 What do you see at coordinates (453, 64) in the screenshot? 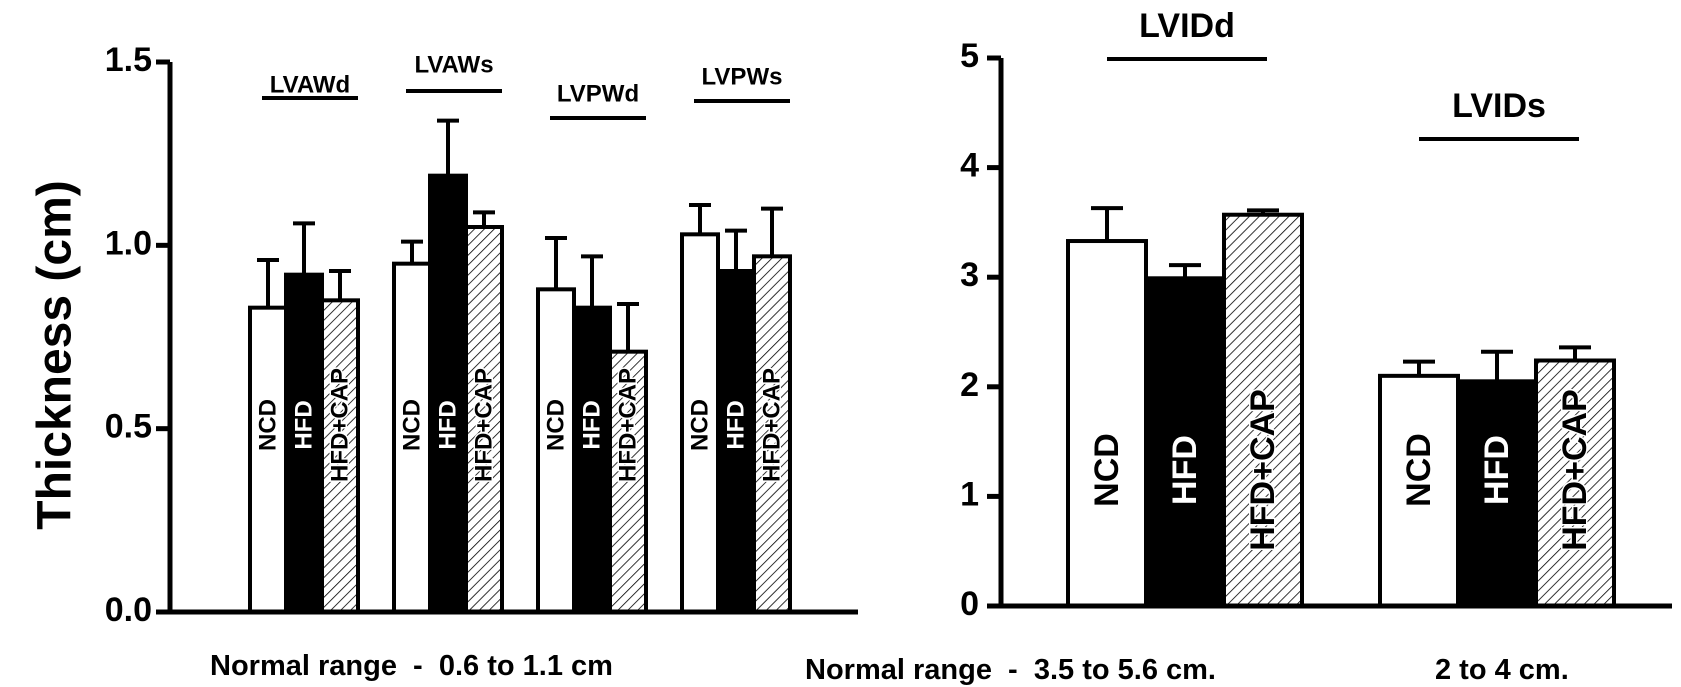
I see `group-label-lvaws: LVAWs` at bounding box center [453, 64].